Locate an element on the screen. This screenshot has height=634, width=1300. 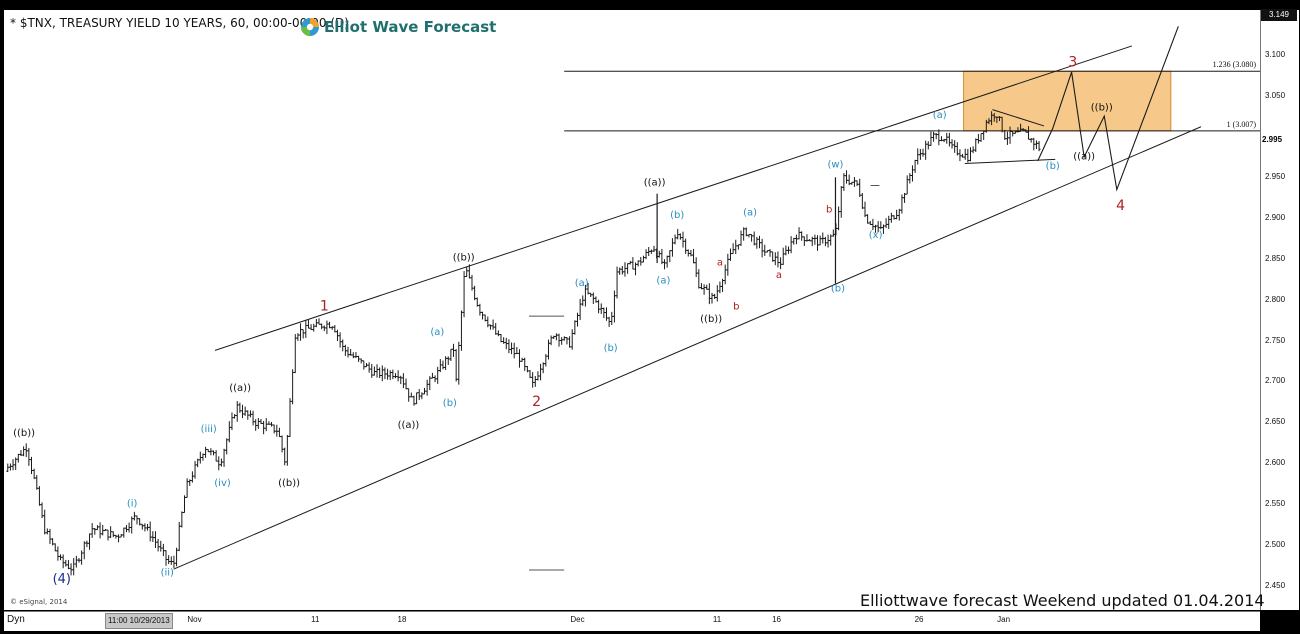
time-tick-label: Nov is located at coordinates (194, 619).